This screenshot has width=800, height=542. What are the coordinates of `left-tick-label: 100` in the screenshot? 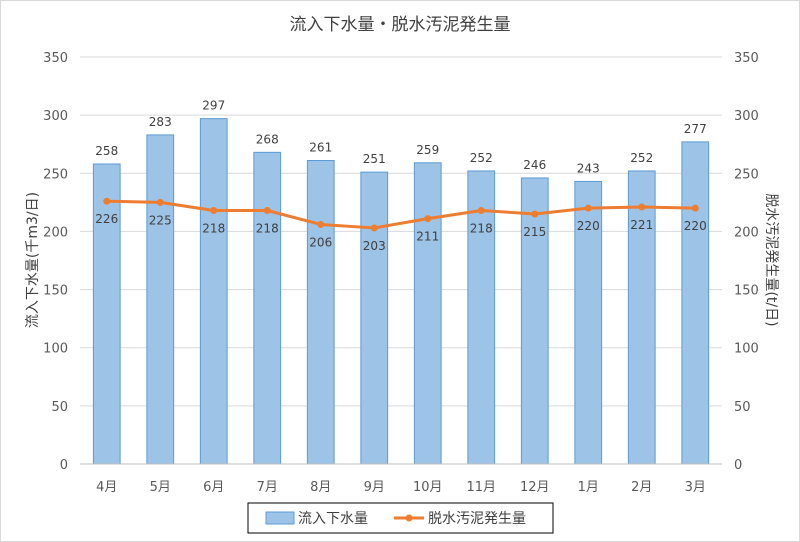 It's located at (55, 349).